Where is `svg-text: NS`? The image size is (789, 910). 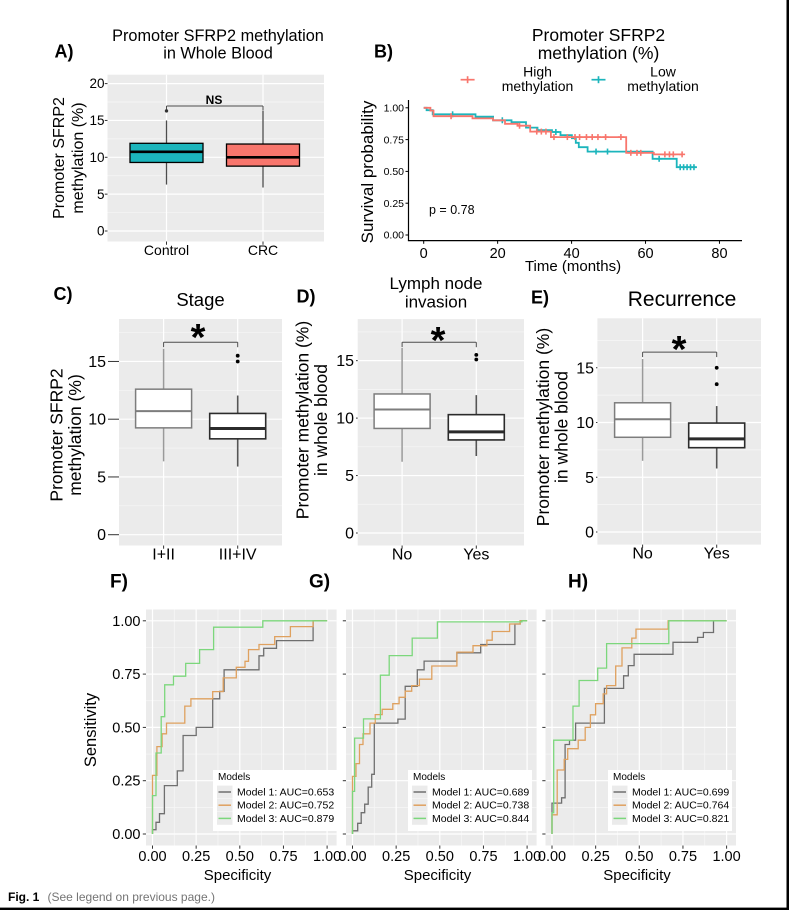
svg-text: NS is located at coordinates (214, 100).